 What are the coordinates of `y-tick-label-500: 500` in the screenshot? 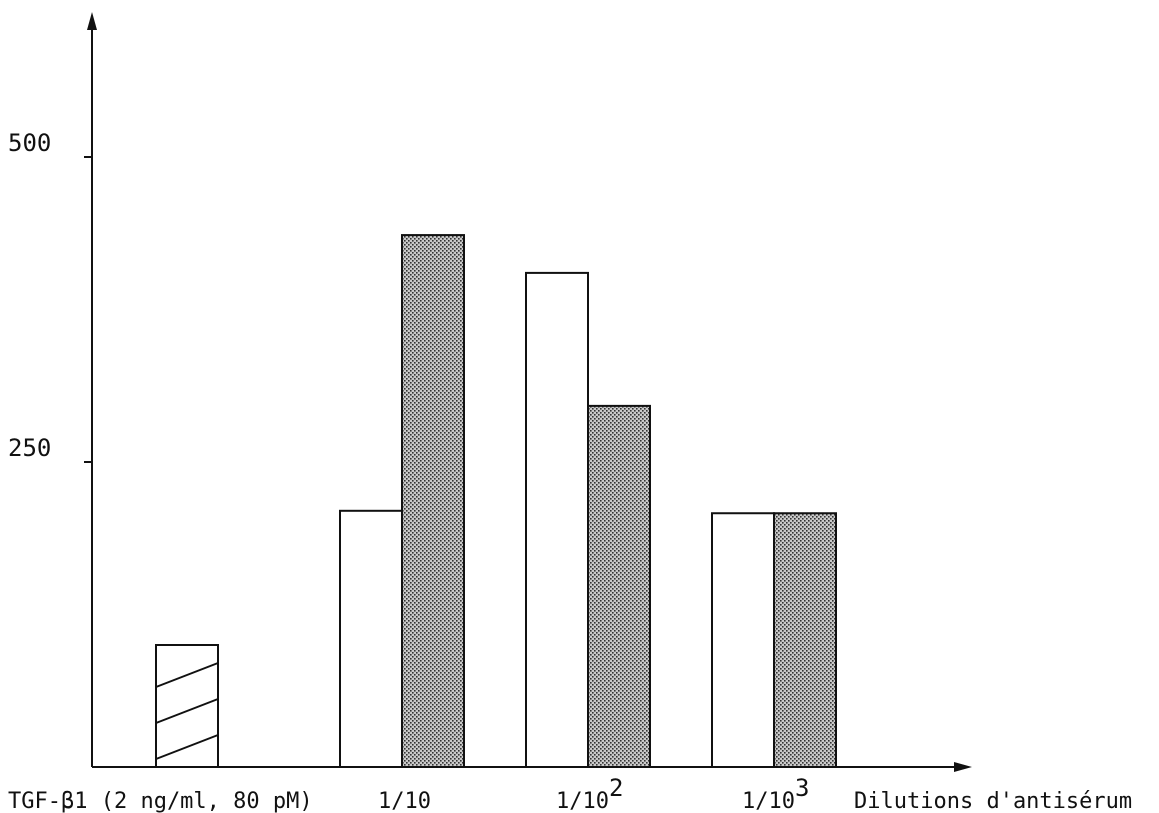 It's located at (29, 143).